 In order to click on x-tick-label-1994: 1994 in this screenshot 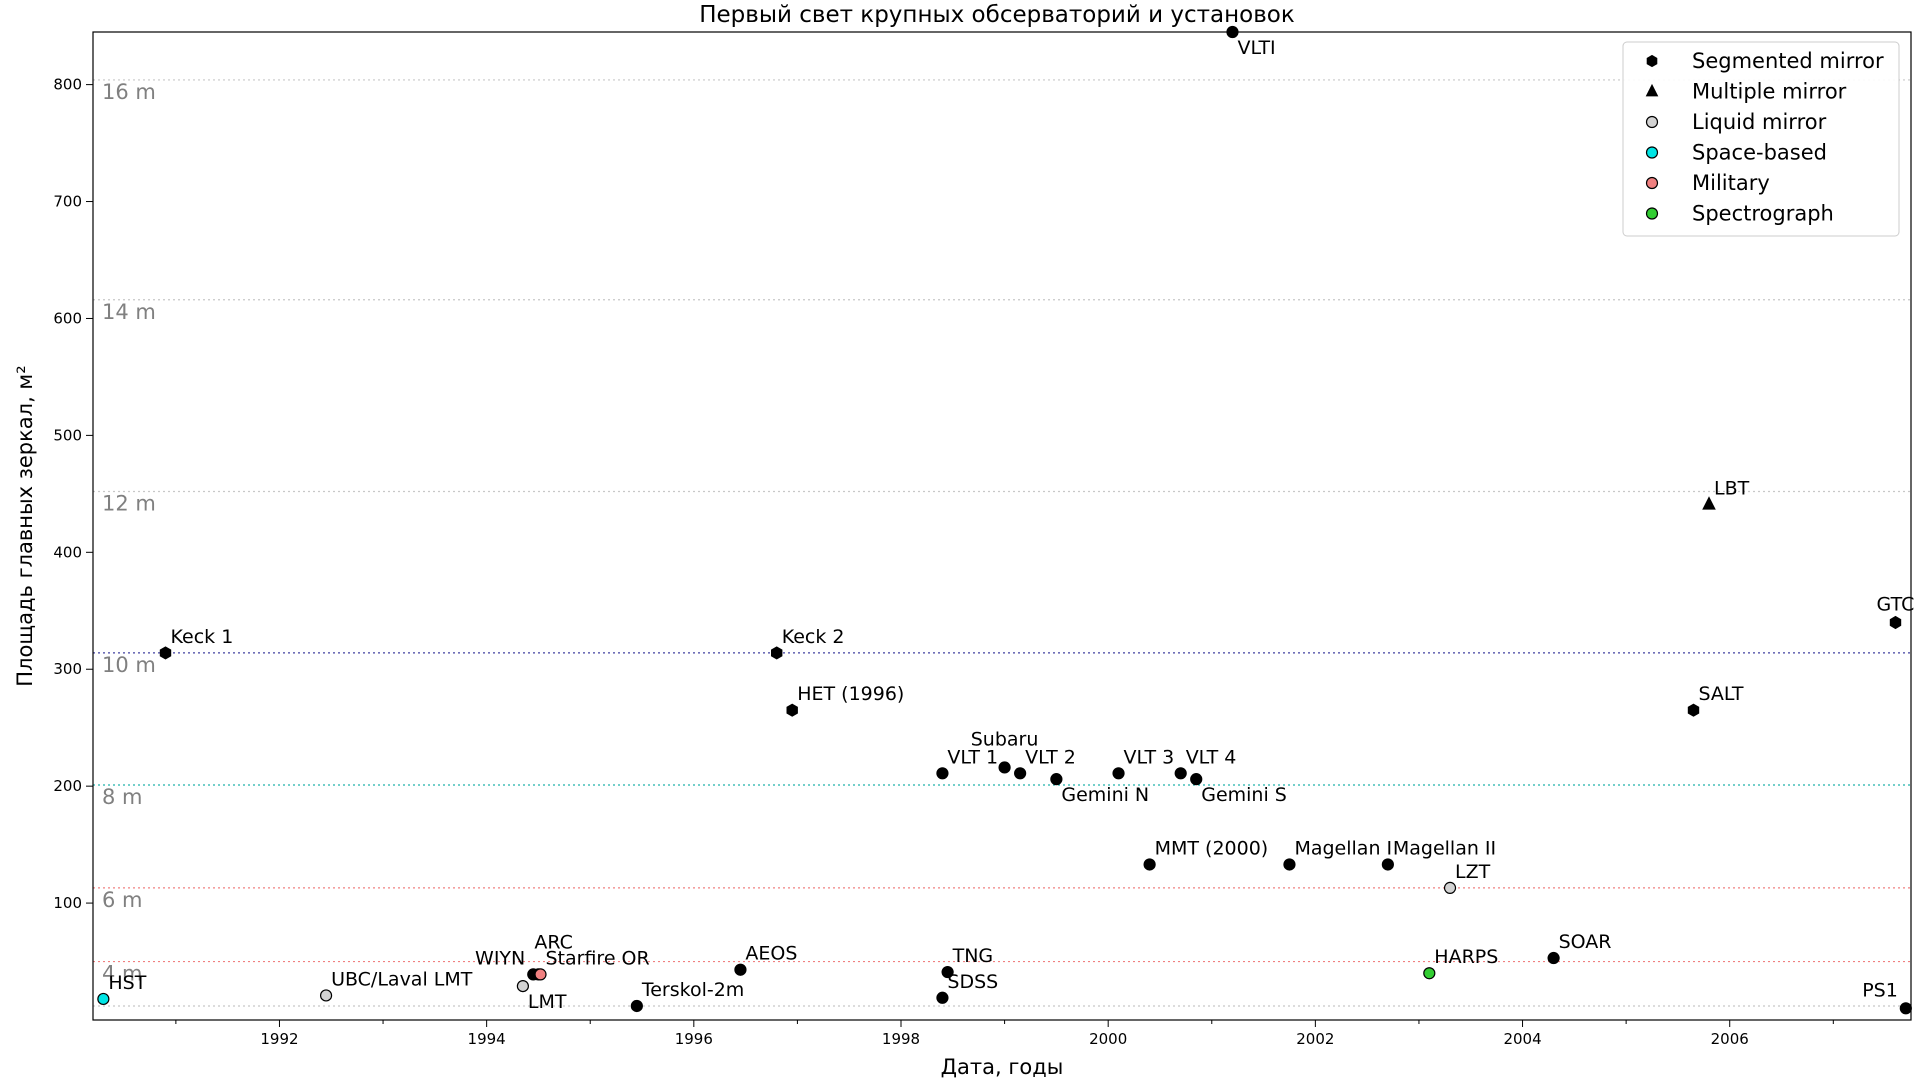, I will do `click(487, 1039)`.